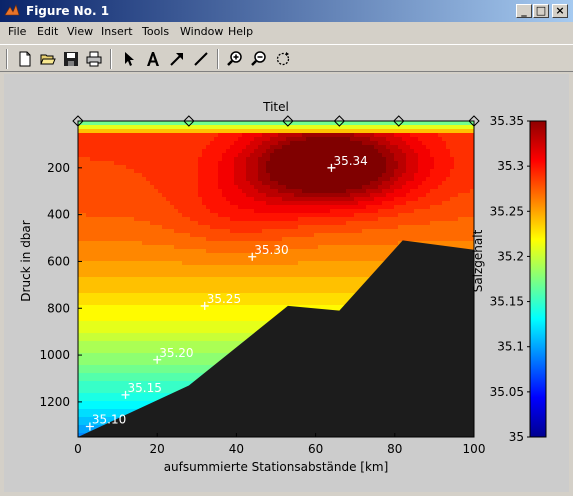 Image resolution: width=573 pixels, height=496 pixels. Describe the element at coordinates (94, 59) in the screenshot. I see `print-icon` at that location.